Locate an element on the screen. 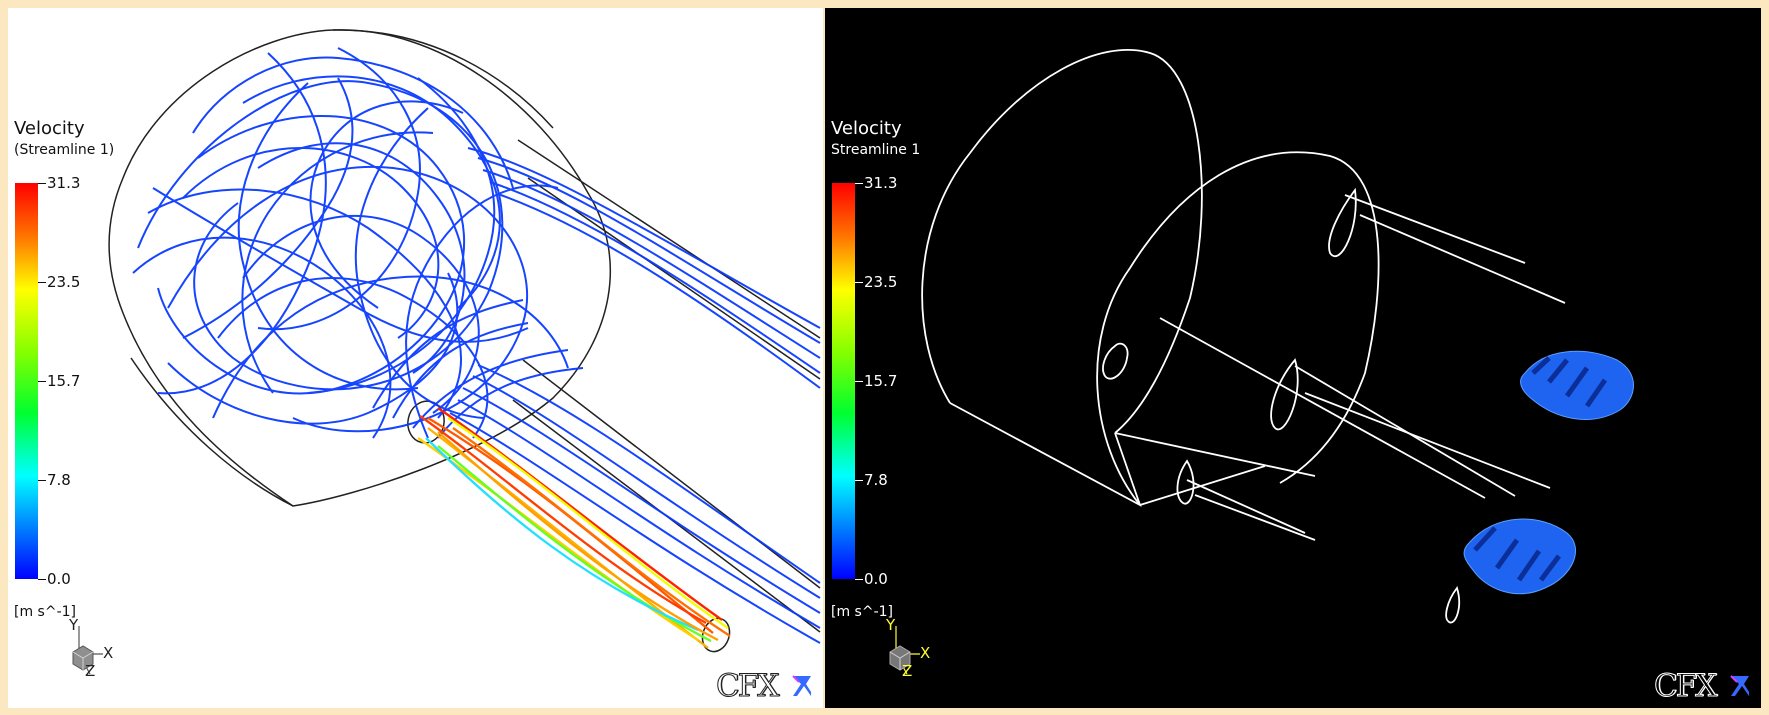  right-cfx-logo: CFX is located at coordinates (1702, 685).